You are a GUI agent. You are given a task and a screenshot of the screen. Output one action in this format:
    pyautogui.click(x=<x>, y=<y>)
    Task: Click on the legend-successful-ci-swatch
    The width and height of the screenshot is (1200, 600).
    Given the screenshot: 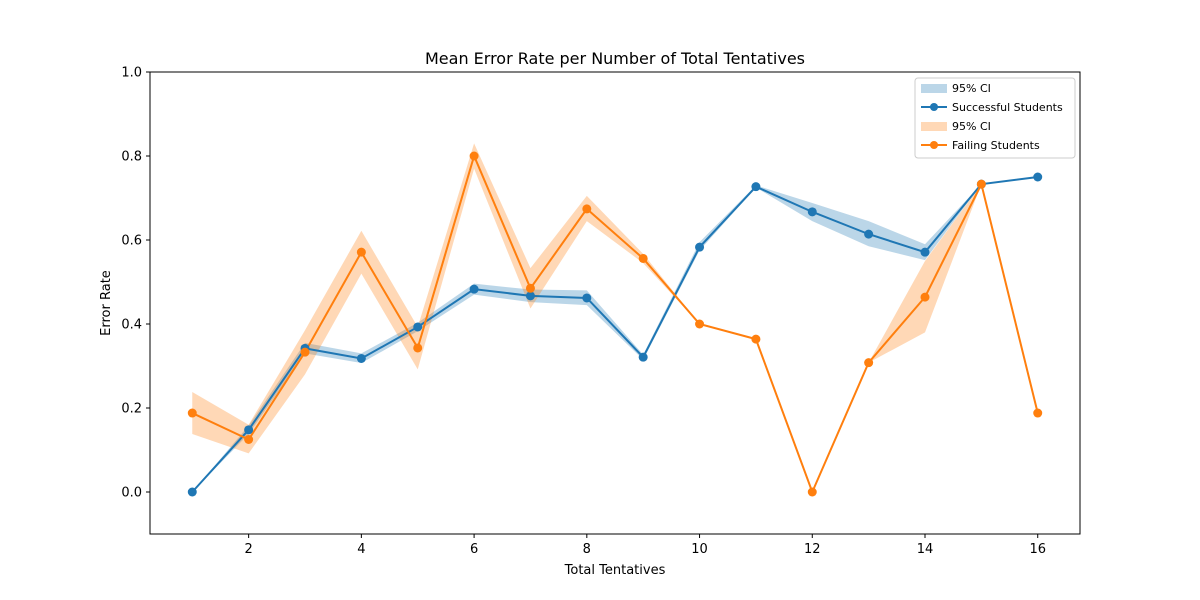 What is the action you would take?
    pyautogui.click(x=934, y=88)
    